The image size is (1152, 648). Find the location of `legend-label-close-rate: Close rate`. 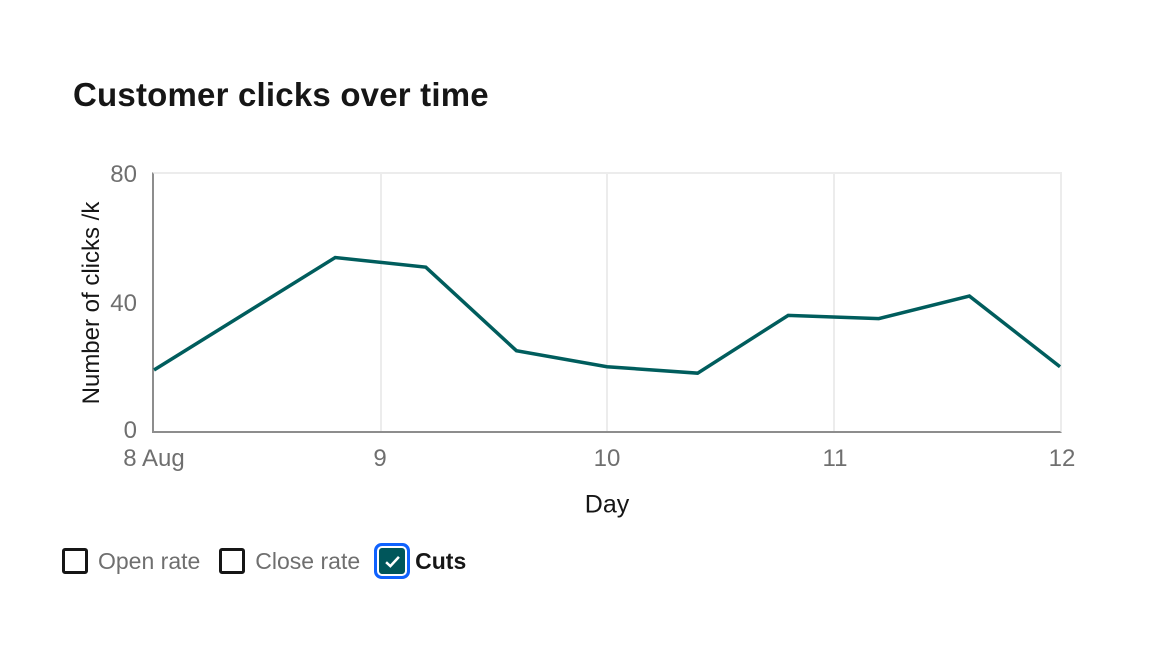

legend-label-close-rate: Close rate is located at coordinates (308, 561).